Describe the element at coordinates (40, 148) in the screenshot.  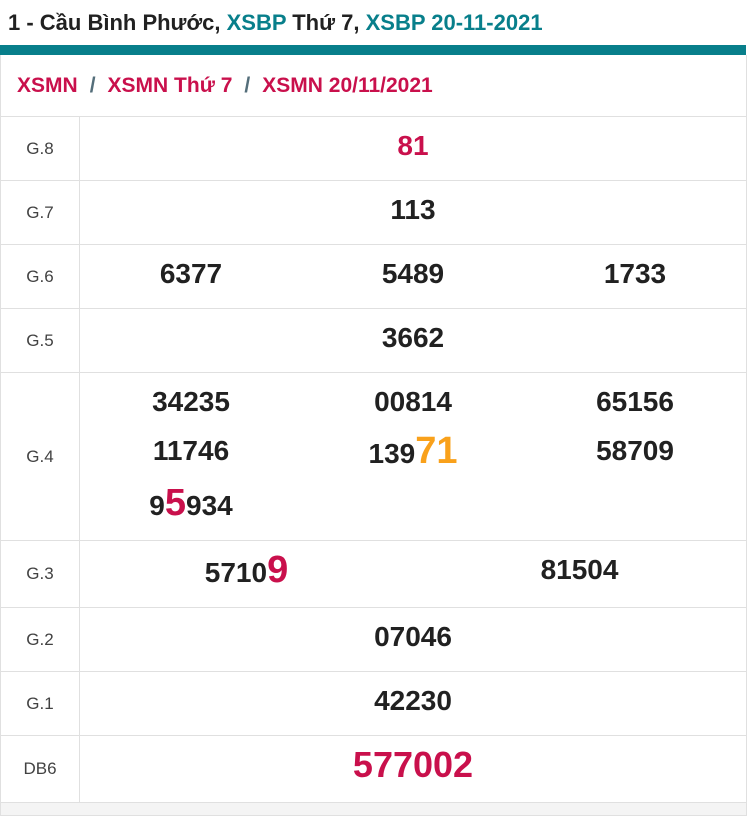
I see `prize-label: G.8` at that location.